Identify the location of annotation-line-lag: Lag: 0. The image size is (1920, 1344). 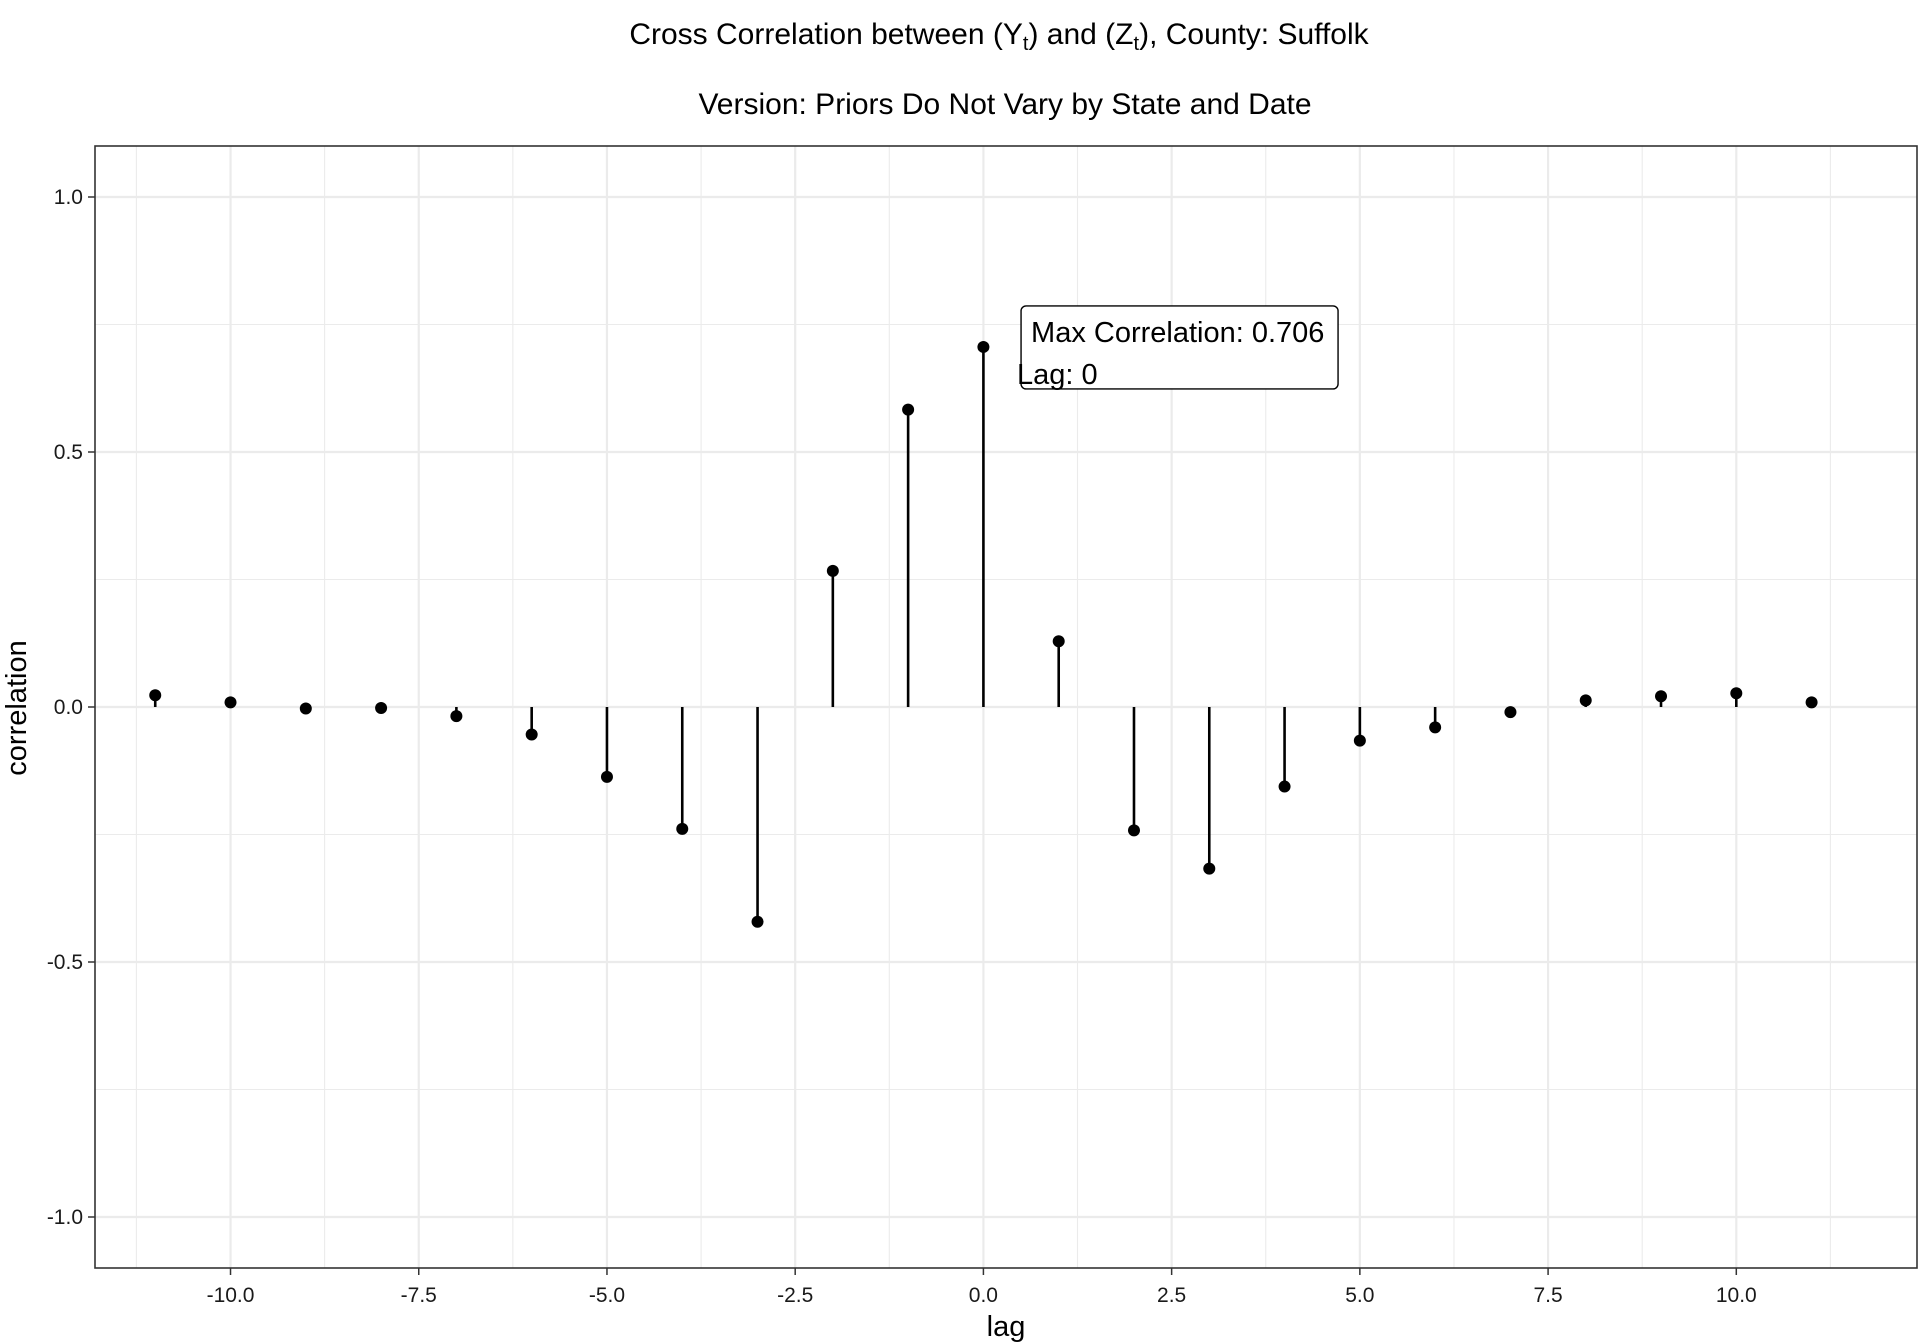
(1057, 375).